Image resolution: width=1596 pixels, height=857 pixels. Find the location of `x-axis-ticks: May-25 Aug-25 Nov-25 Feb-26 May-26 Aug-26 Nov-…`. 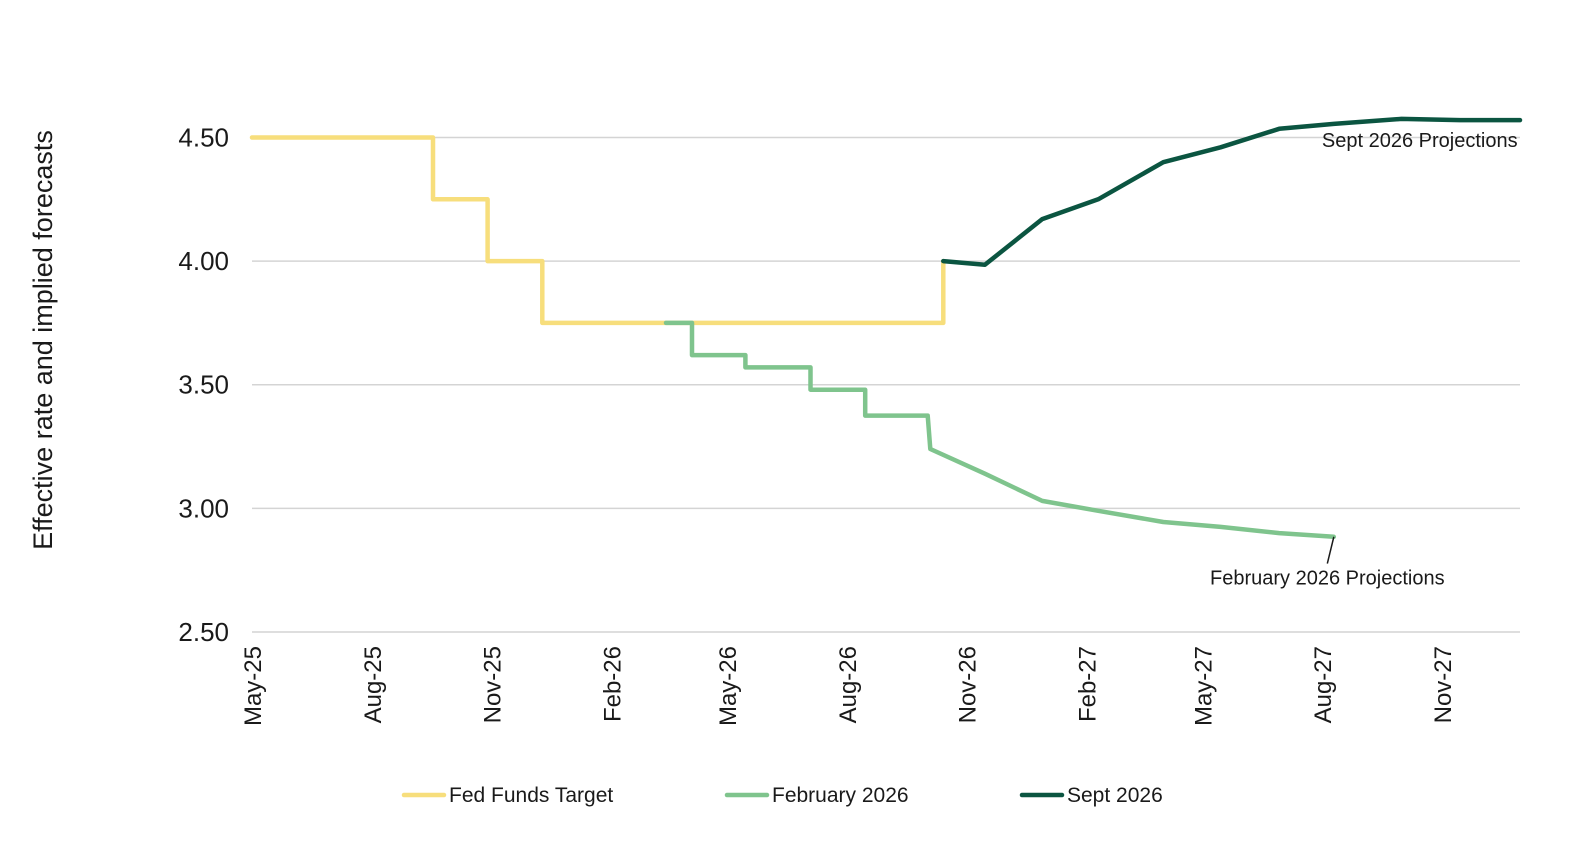

x-axis-ticks: May-25 Aug-25 Nov-25 Feb-26 May-26 Aug-26 Nov-… is located at coordinates (848, 686).